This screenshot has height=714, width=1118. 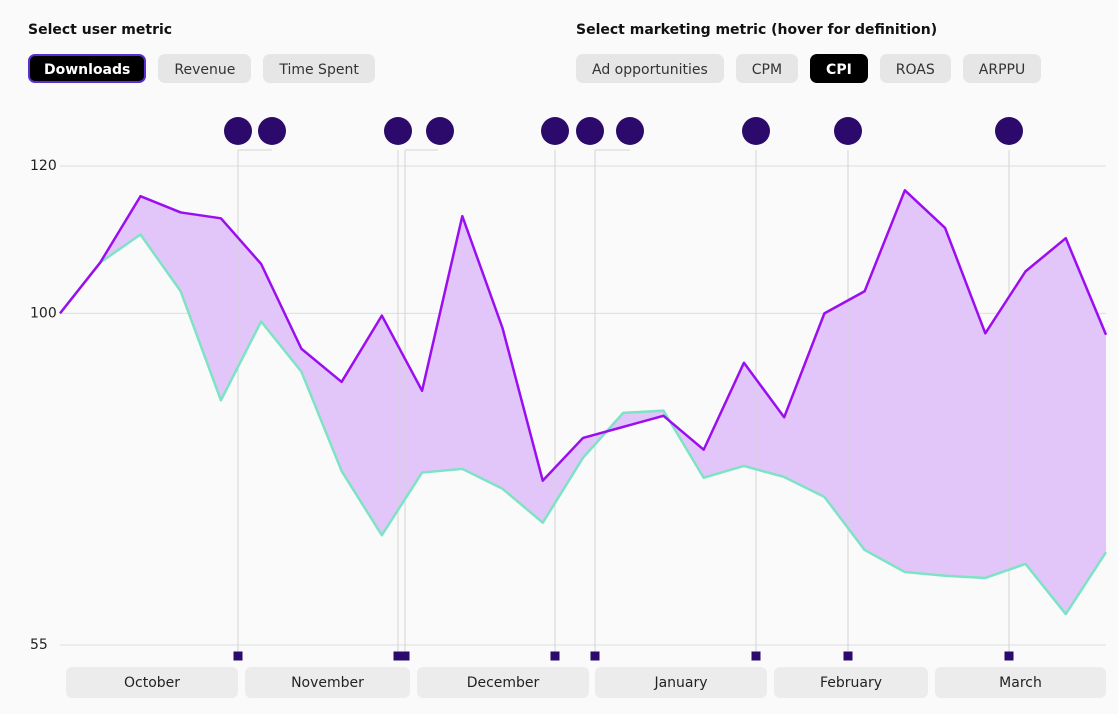 I want to click on y-tick-label: 55, so click(x=39, y=645).